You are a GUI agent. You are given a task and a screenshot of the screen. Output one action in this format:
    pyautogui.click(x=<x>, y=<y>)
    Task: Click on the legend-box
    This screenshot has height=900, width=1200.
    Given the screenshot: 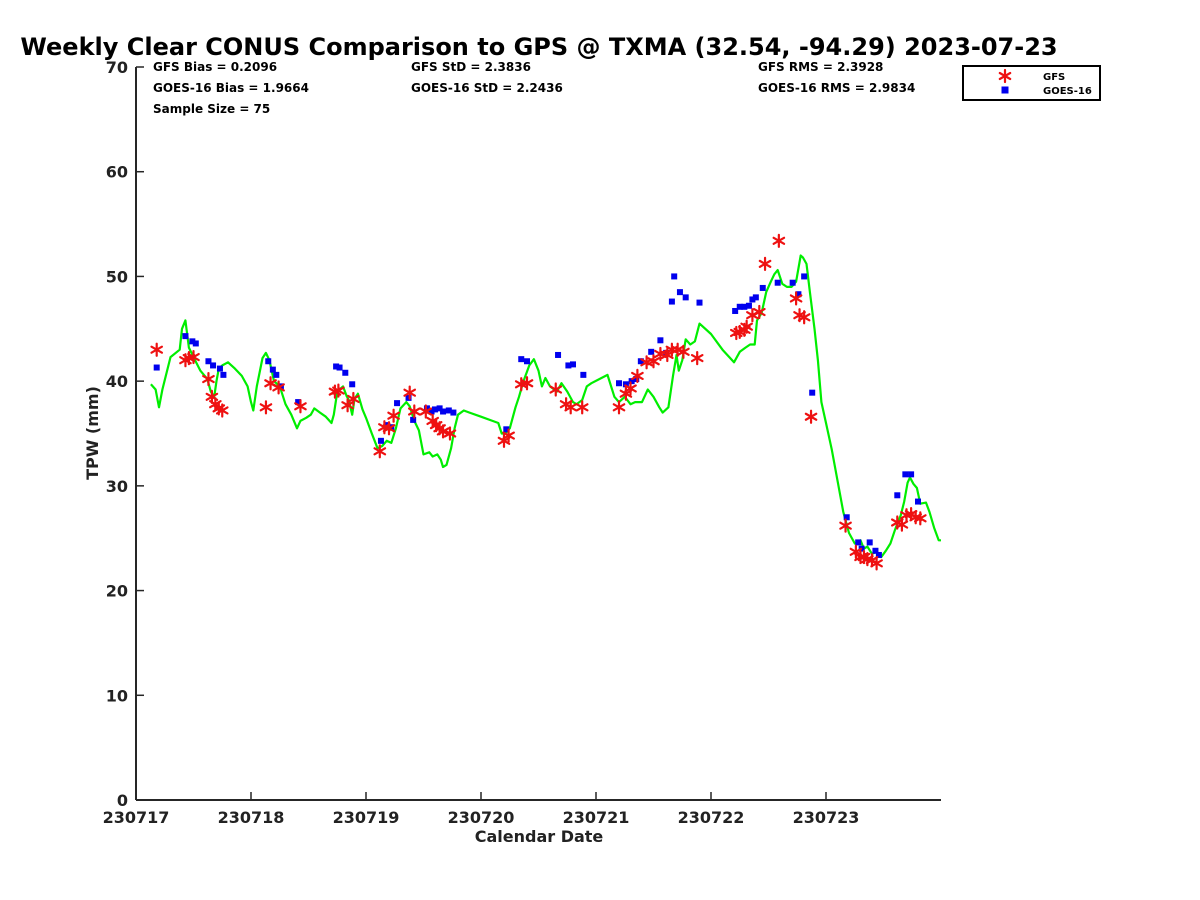 What is the action you would take?
    pyautogui.click(x=1031, y=83)
    